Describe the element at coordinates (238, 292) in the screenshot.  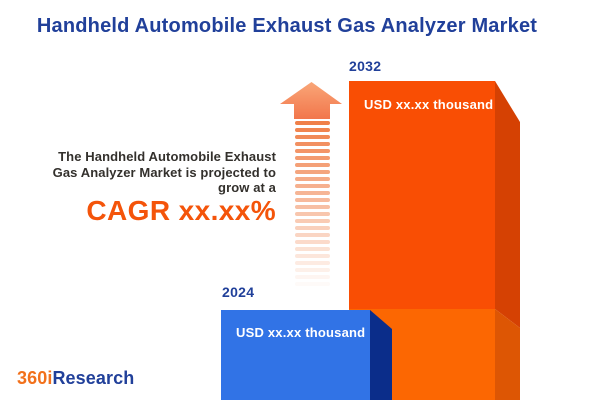
I see `bar-2024-year-label: 2024` at that location.